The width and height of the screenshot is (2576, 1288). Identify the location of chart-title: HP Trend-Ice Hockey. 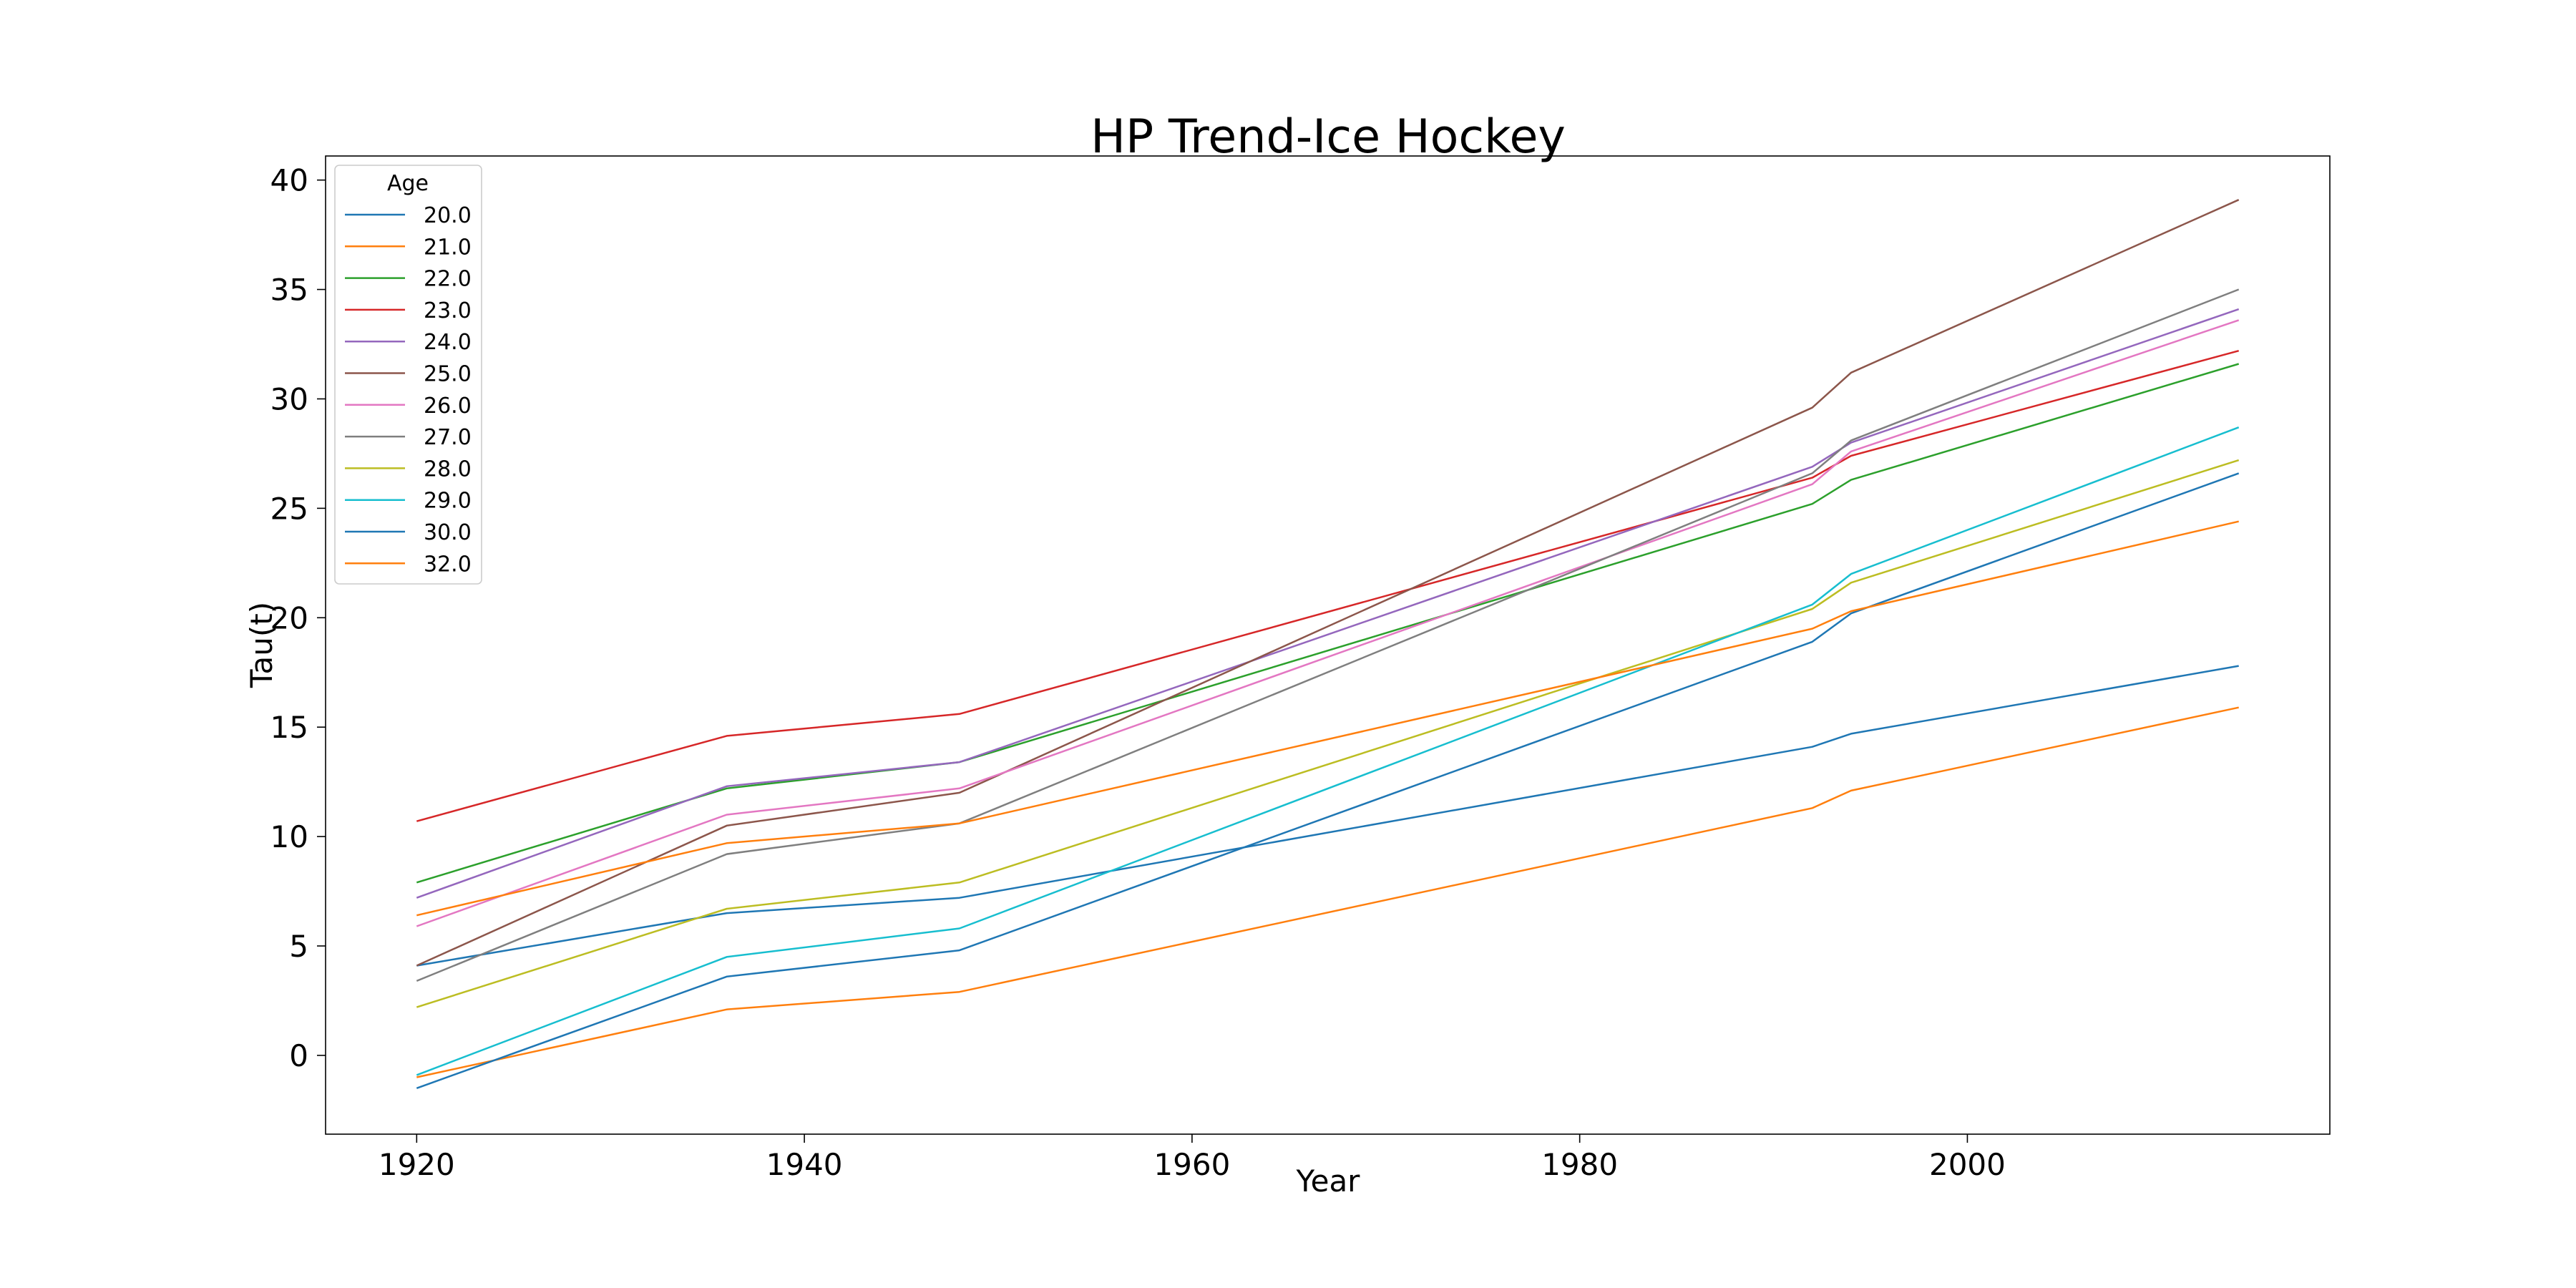
(1328, 137).